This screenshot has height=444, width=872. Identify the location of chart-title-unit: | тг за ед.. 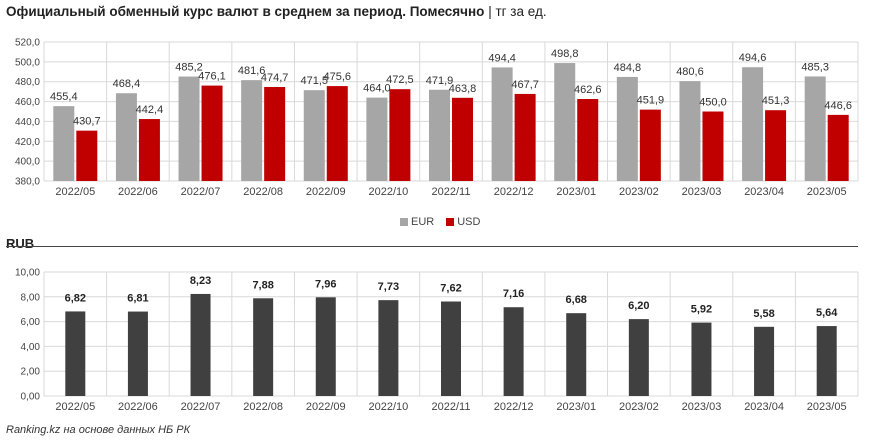
(517, 11).